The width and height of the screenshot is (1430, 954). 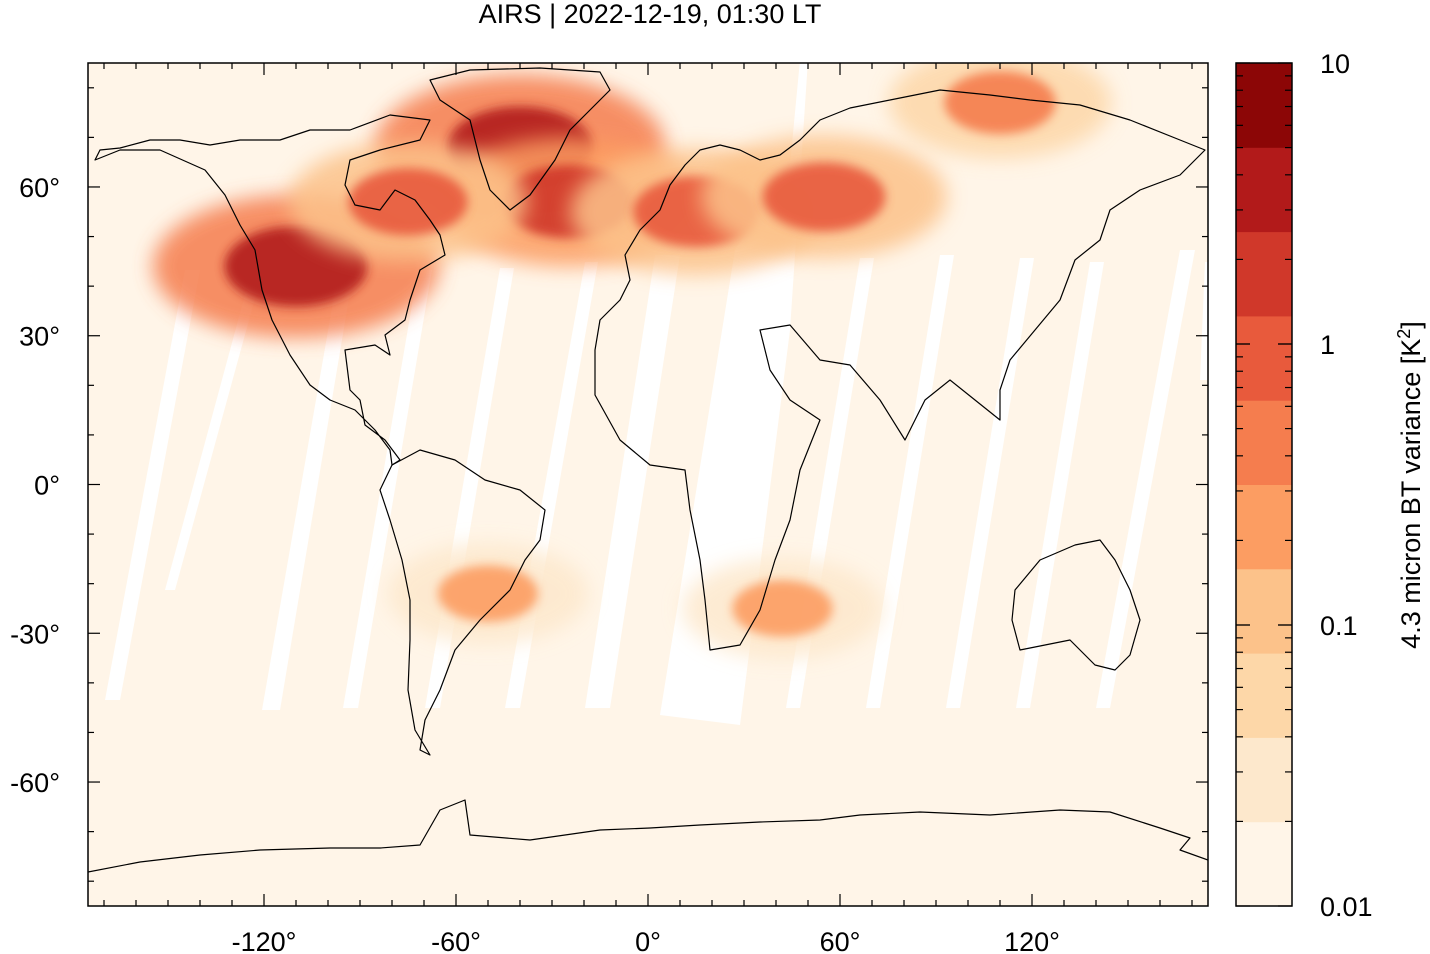 What do you see at coordinates (1335, 64) in the screenshot?
I see `colorbar-tick-label: 10` at bounding box center [1335, 64].